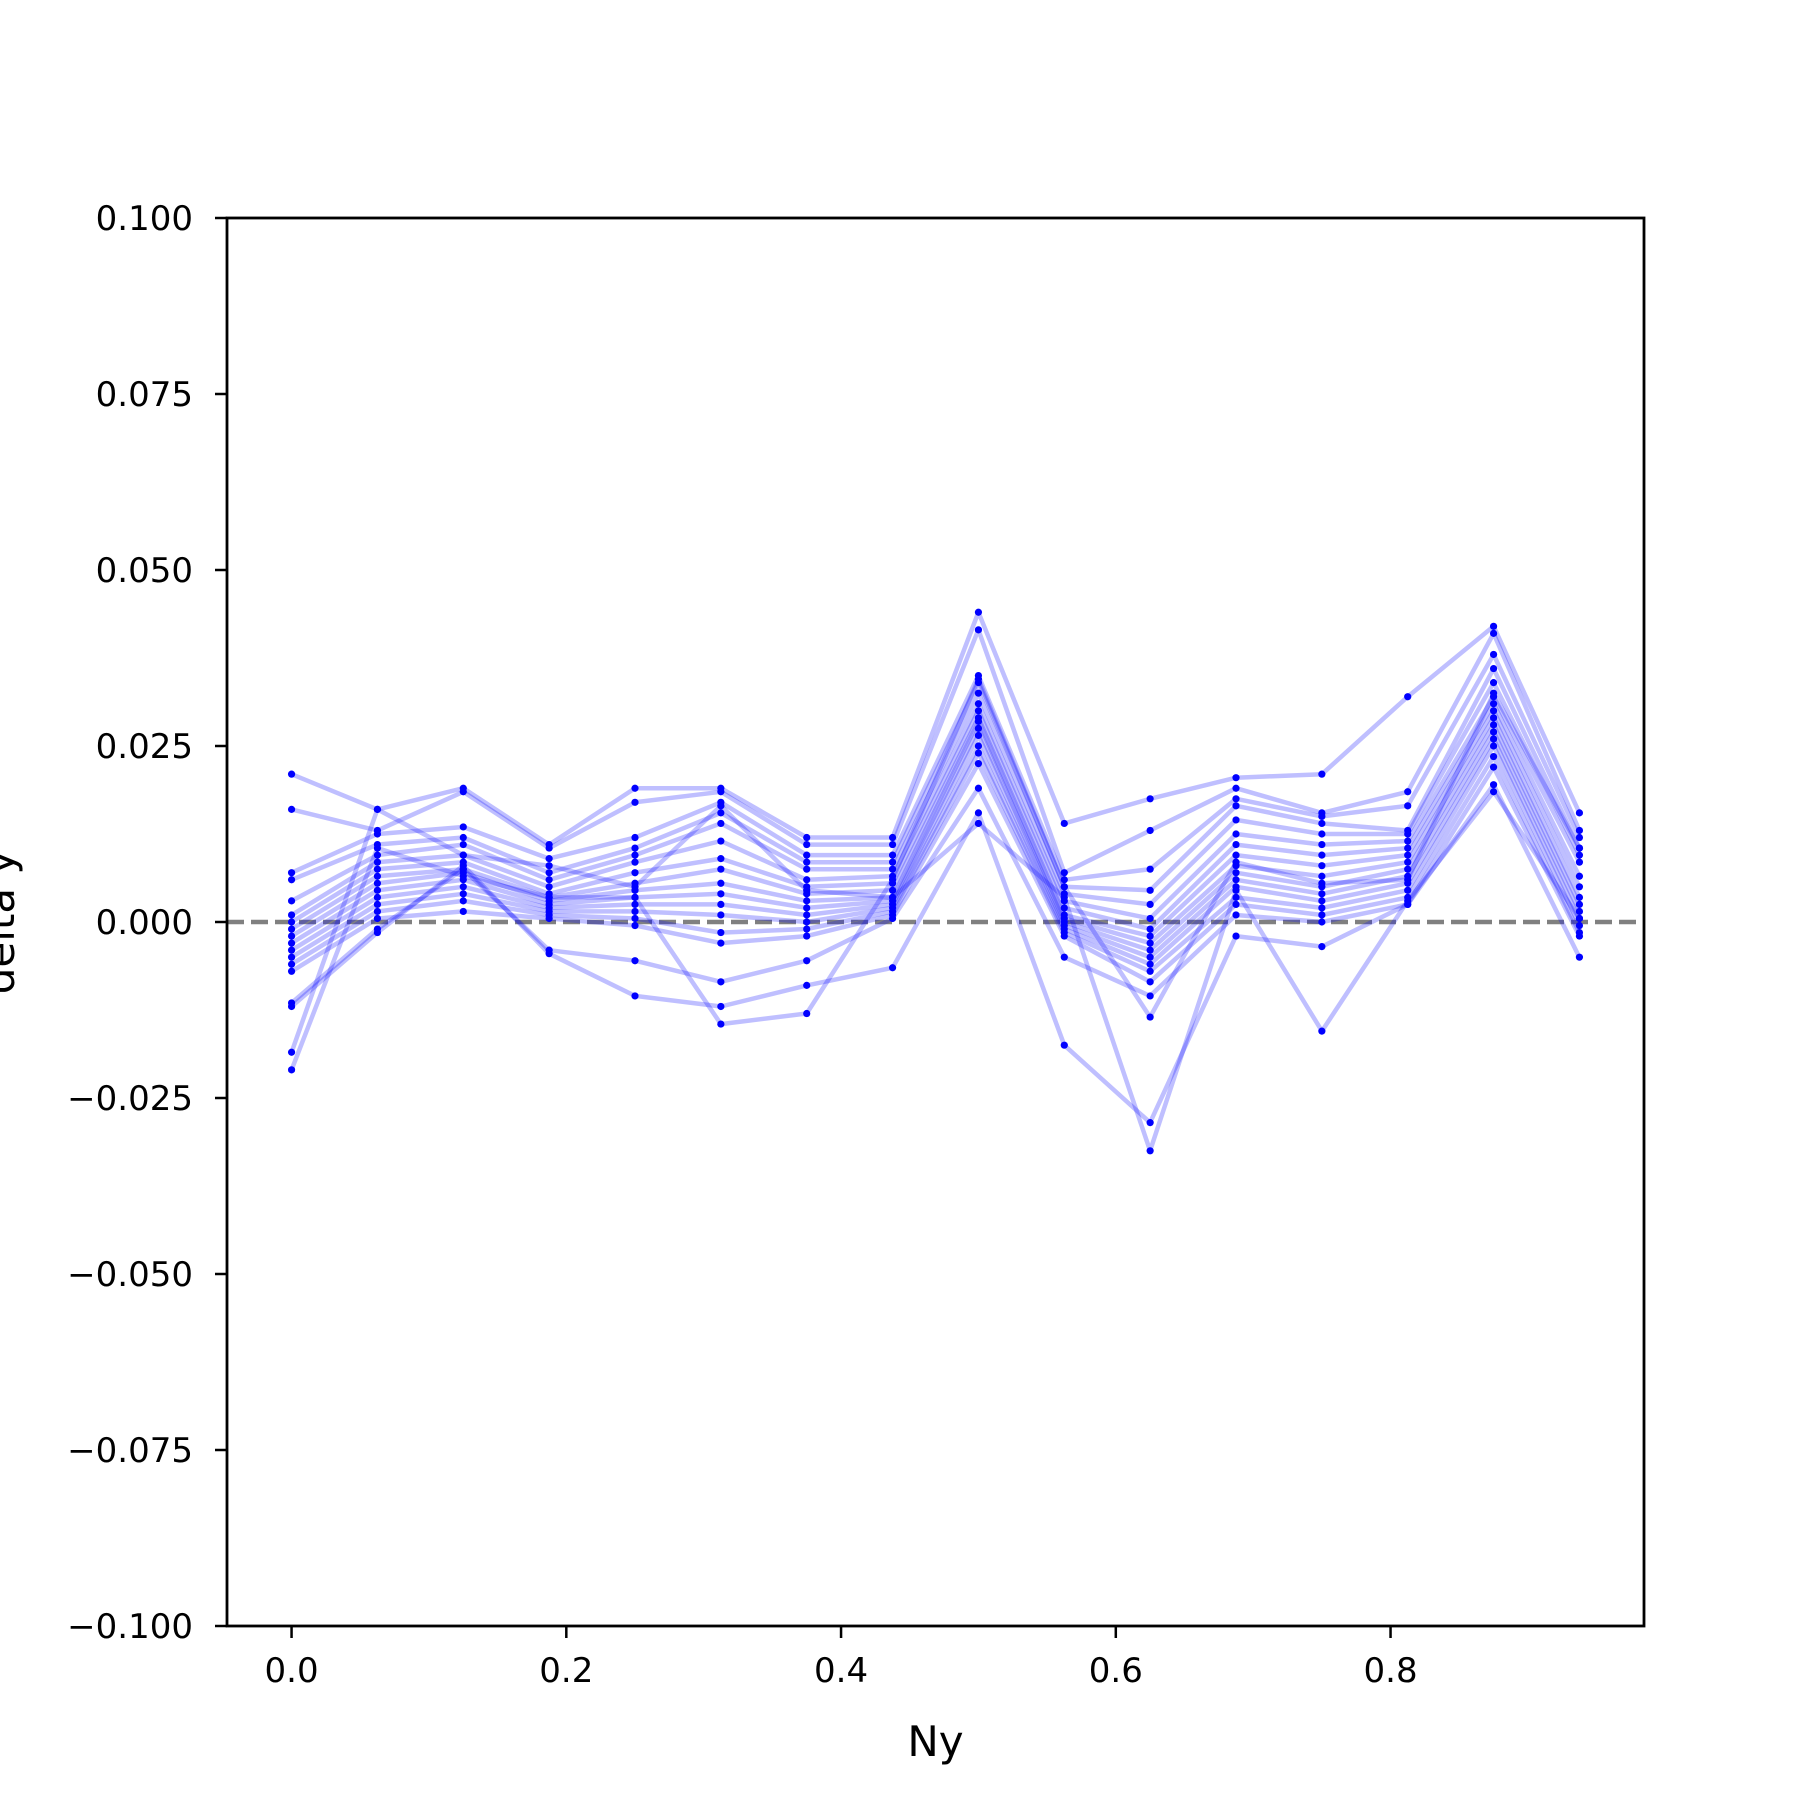  I want to click on x-tick-label: 0.2, so click(566, 1671).